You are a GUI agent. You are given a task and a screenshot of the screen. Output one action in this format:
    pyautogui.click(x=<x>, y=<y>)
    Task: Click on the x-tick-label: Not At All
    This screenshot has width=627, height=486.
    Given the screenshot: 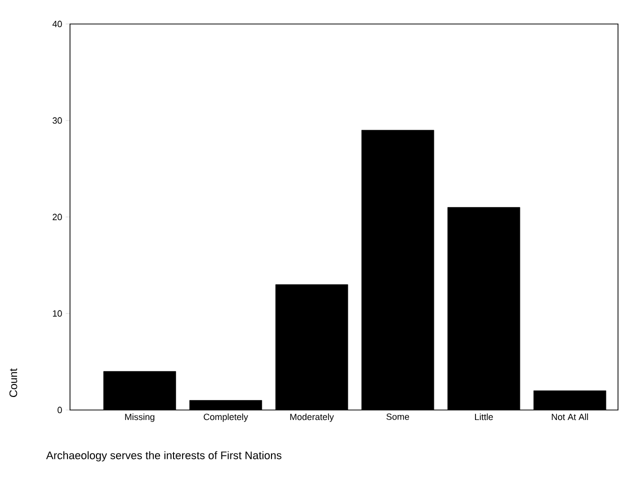 What is the action you would take?
    pyautogui.click(x=570, y=417)
    